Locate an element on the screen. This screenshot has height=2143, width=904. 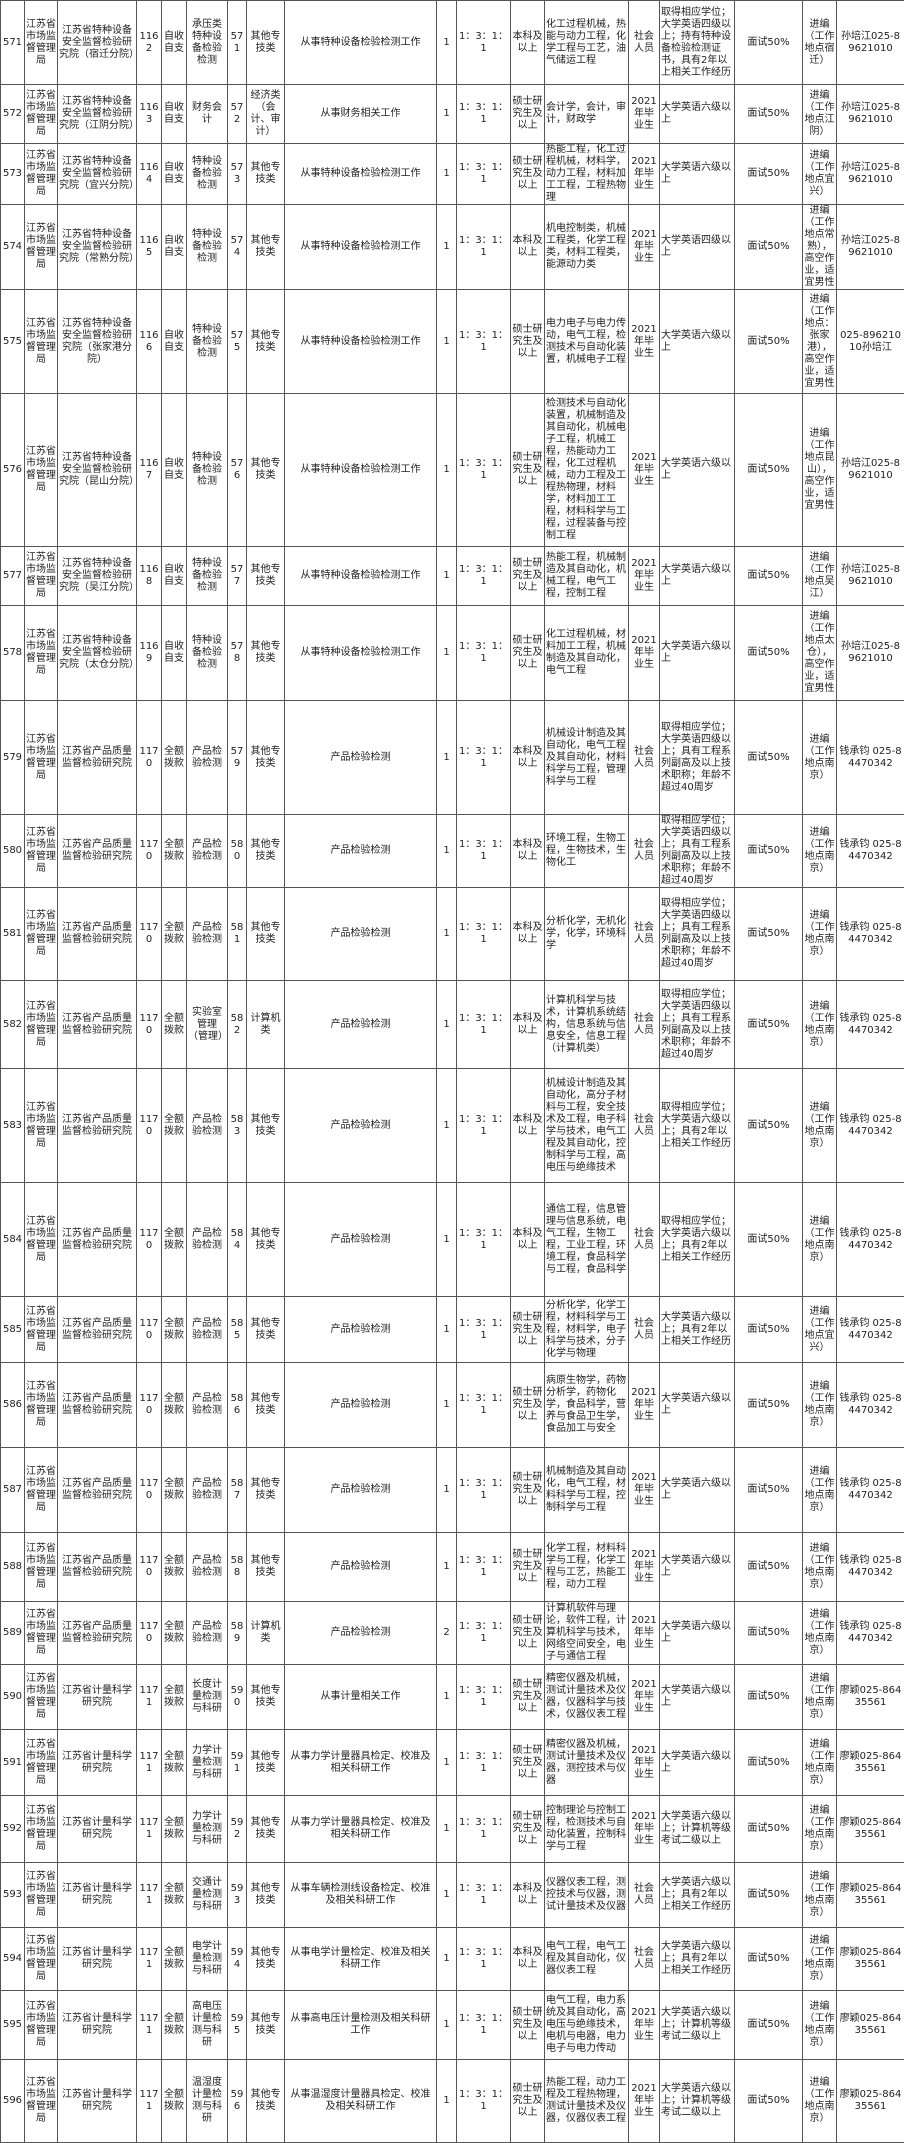
cell: 578 is located at coordinates (13, 653).